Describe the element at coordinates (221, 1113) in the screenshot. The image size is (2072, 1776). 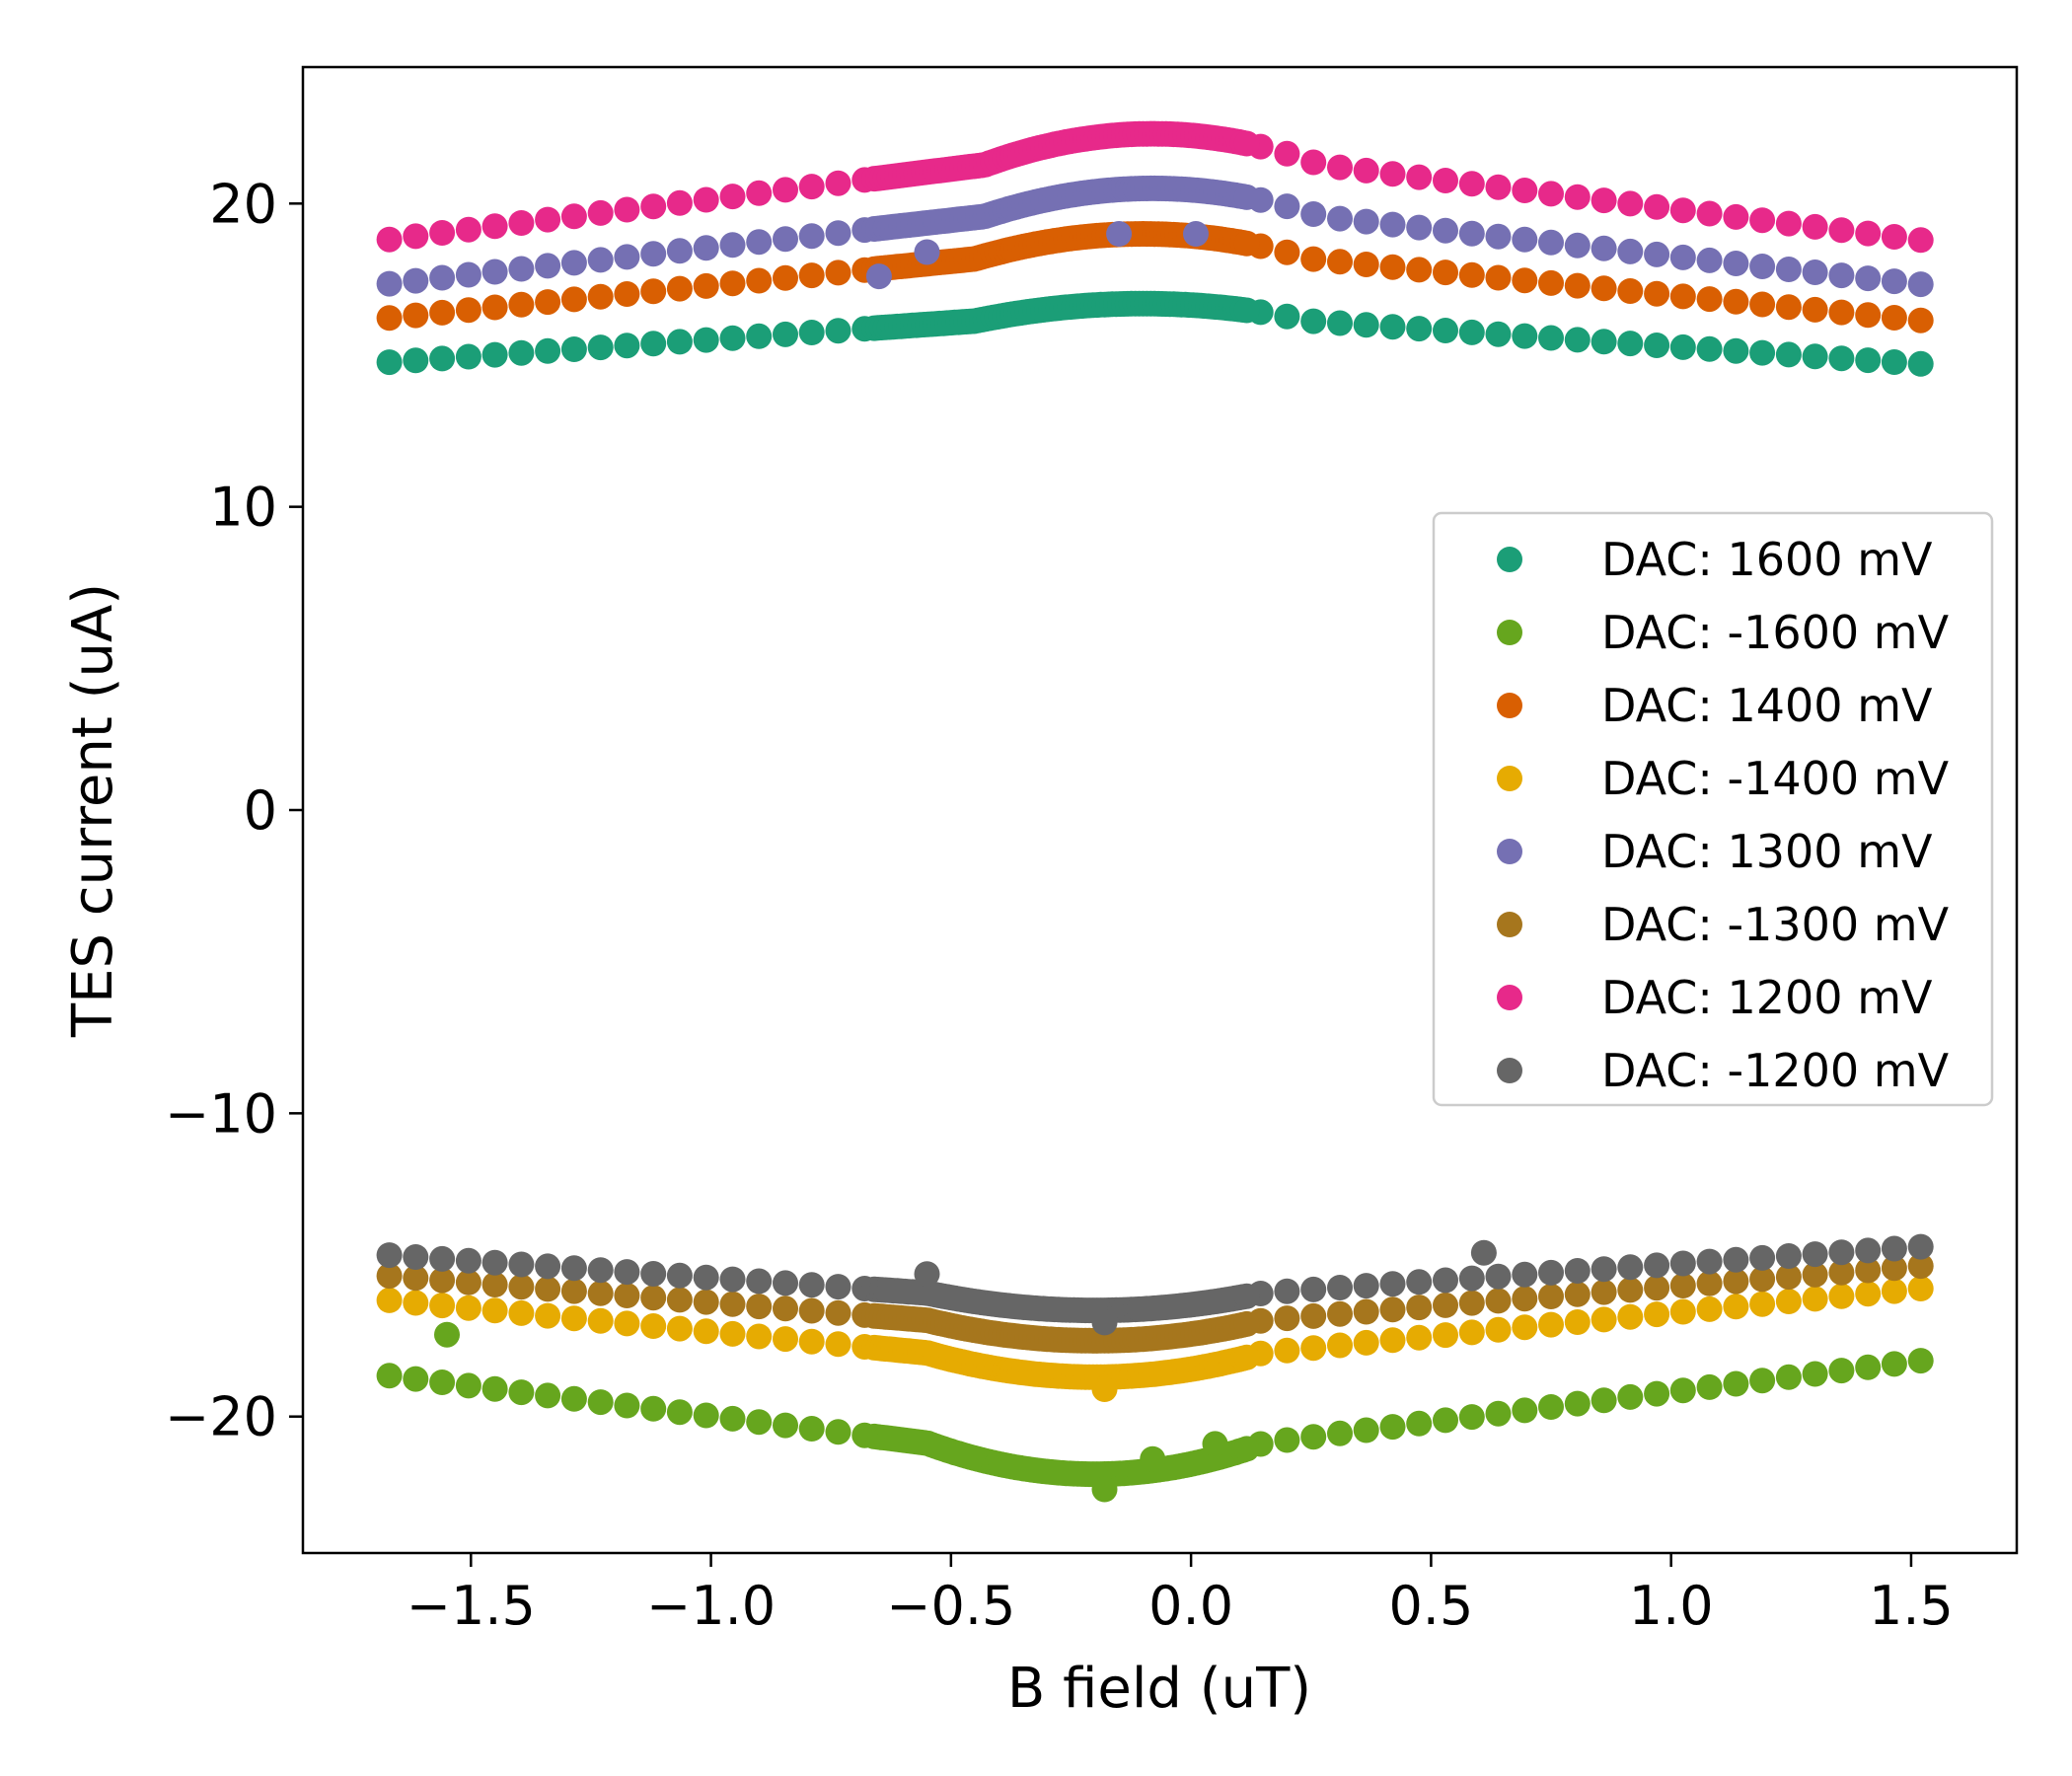
I see `y-tick-label: −10` at that location.